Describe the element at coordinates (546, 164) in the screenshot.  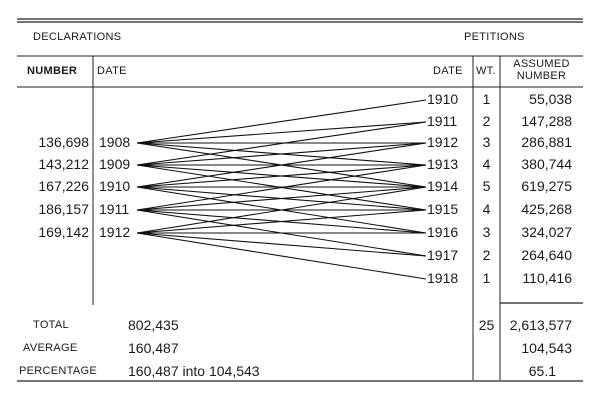
I see `petition-assumed-number: 380,744` at that location.